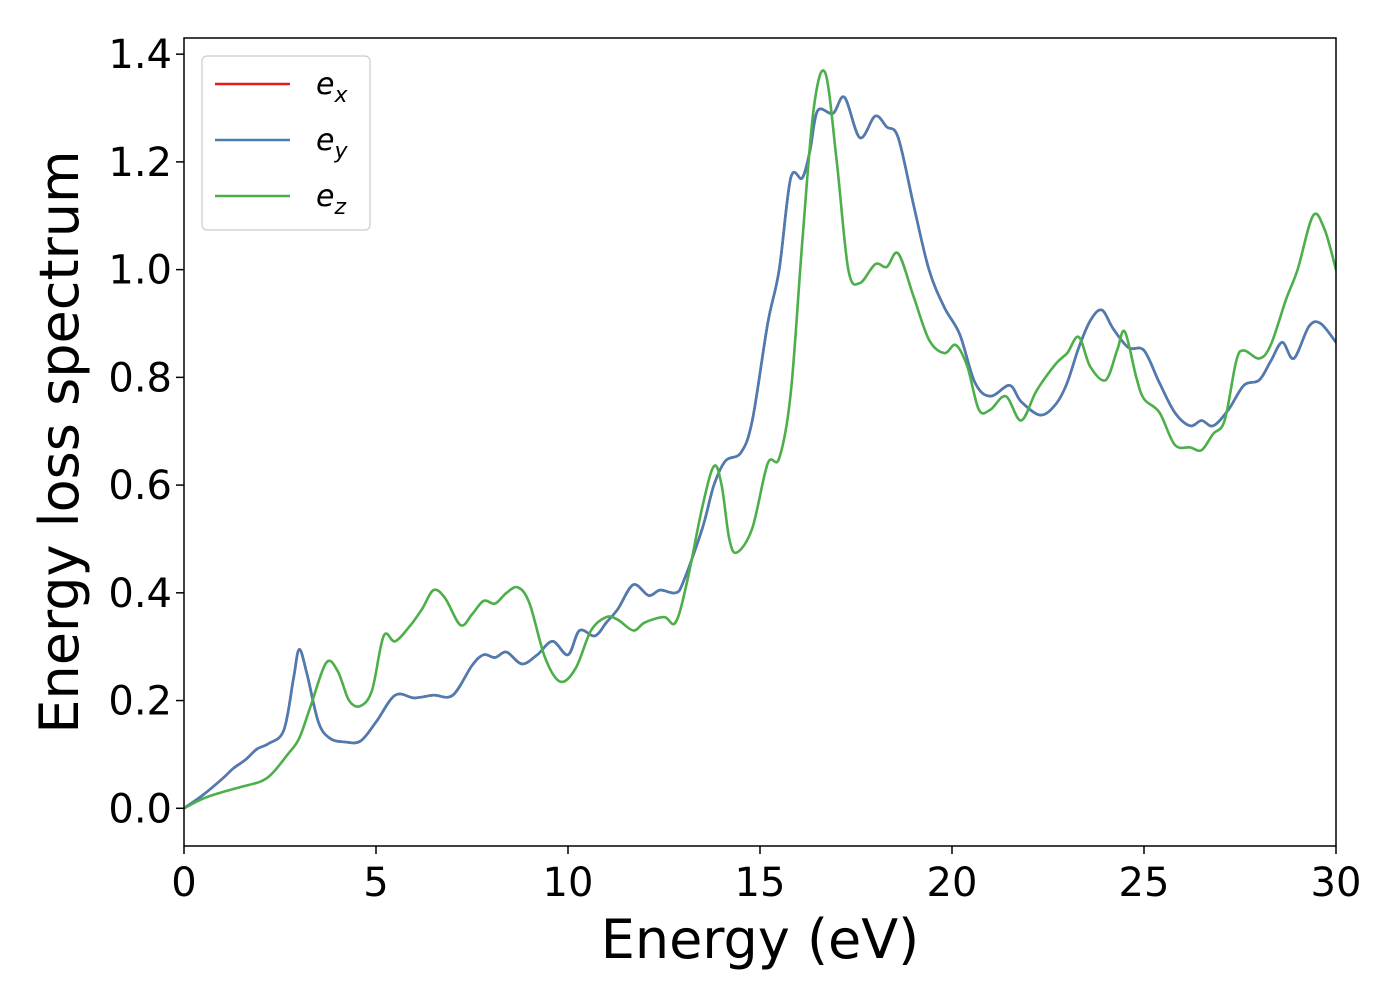  I want to click on legend-label-ex: ex, so click(332, 87).